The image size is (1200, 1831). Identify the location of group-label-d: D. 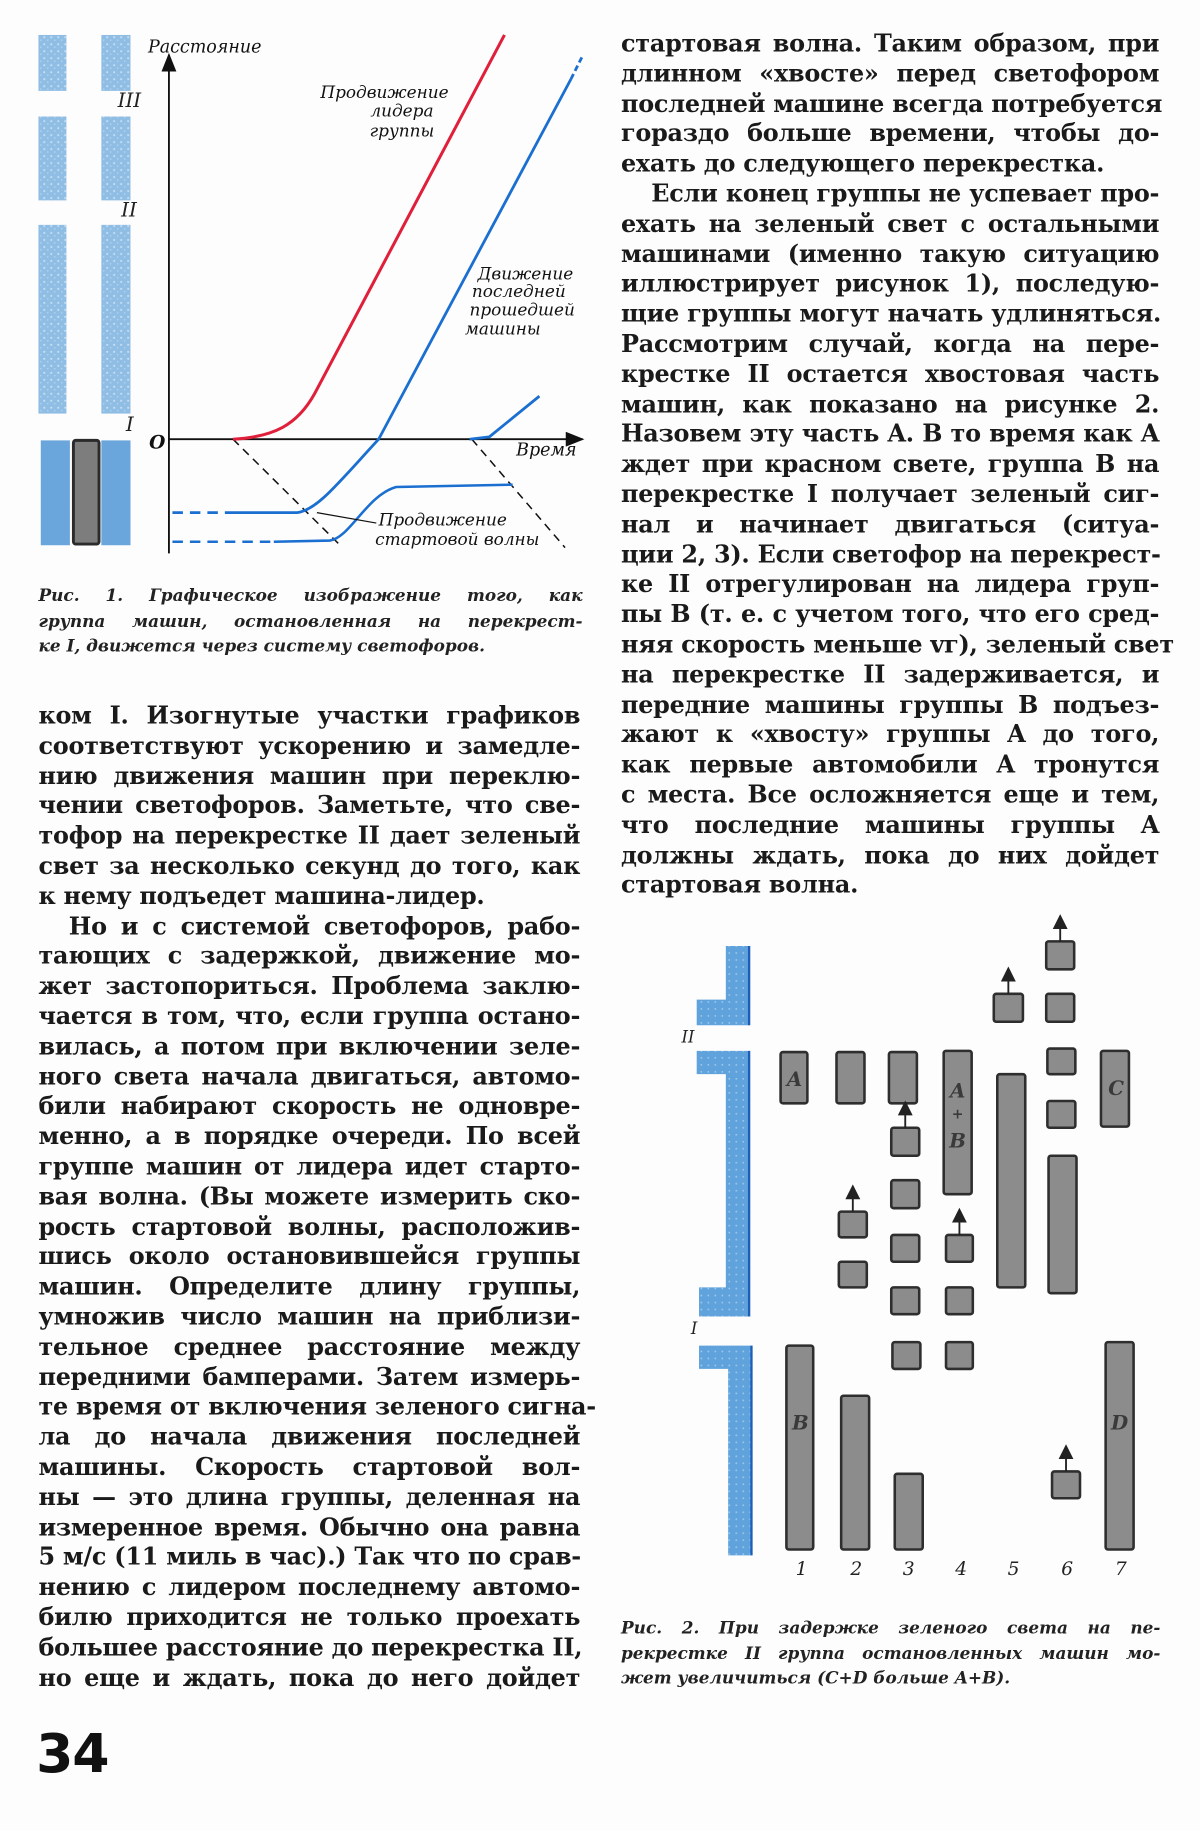
(1119, 1423).